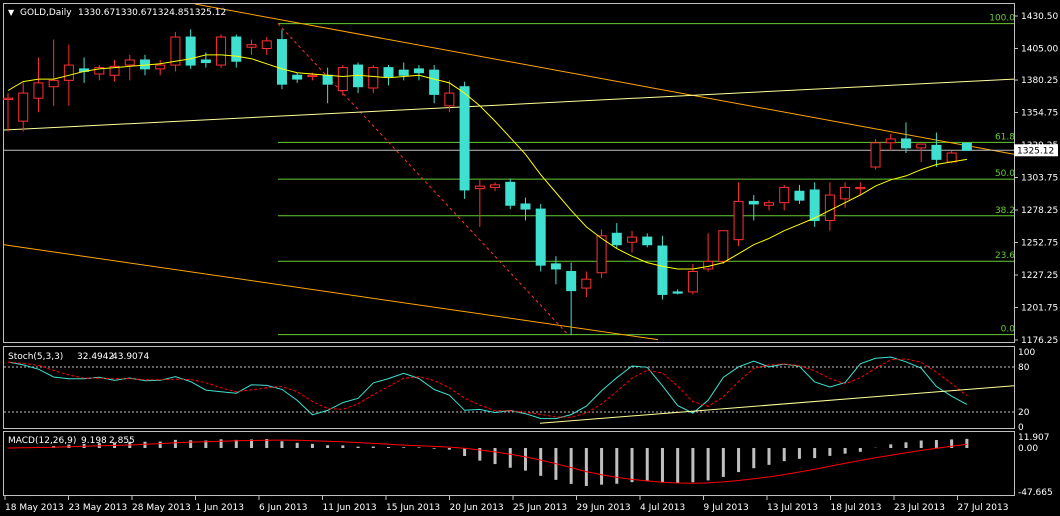  Describe the element at coordinates (1039, 81) in the screenshot. I see `price-label: 1380.25` at that location.